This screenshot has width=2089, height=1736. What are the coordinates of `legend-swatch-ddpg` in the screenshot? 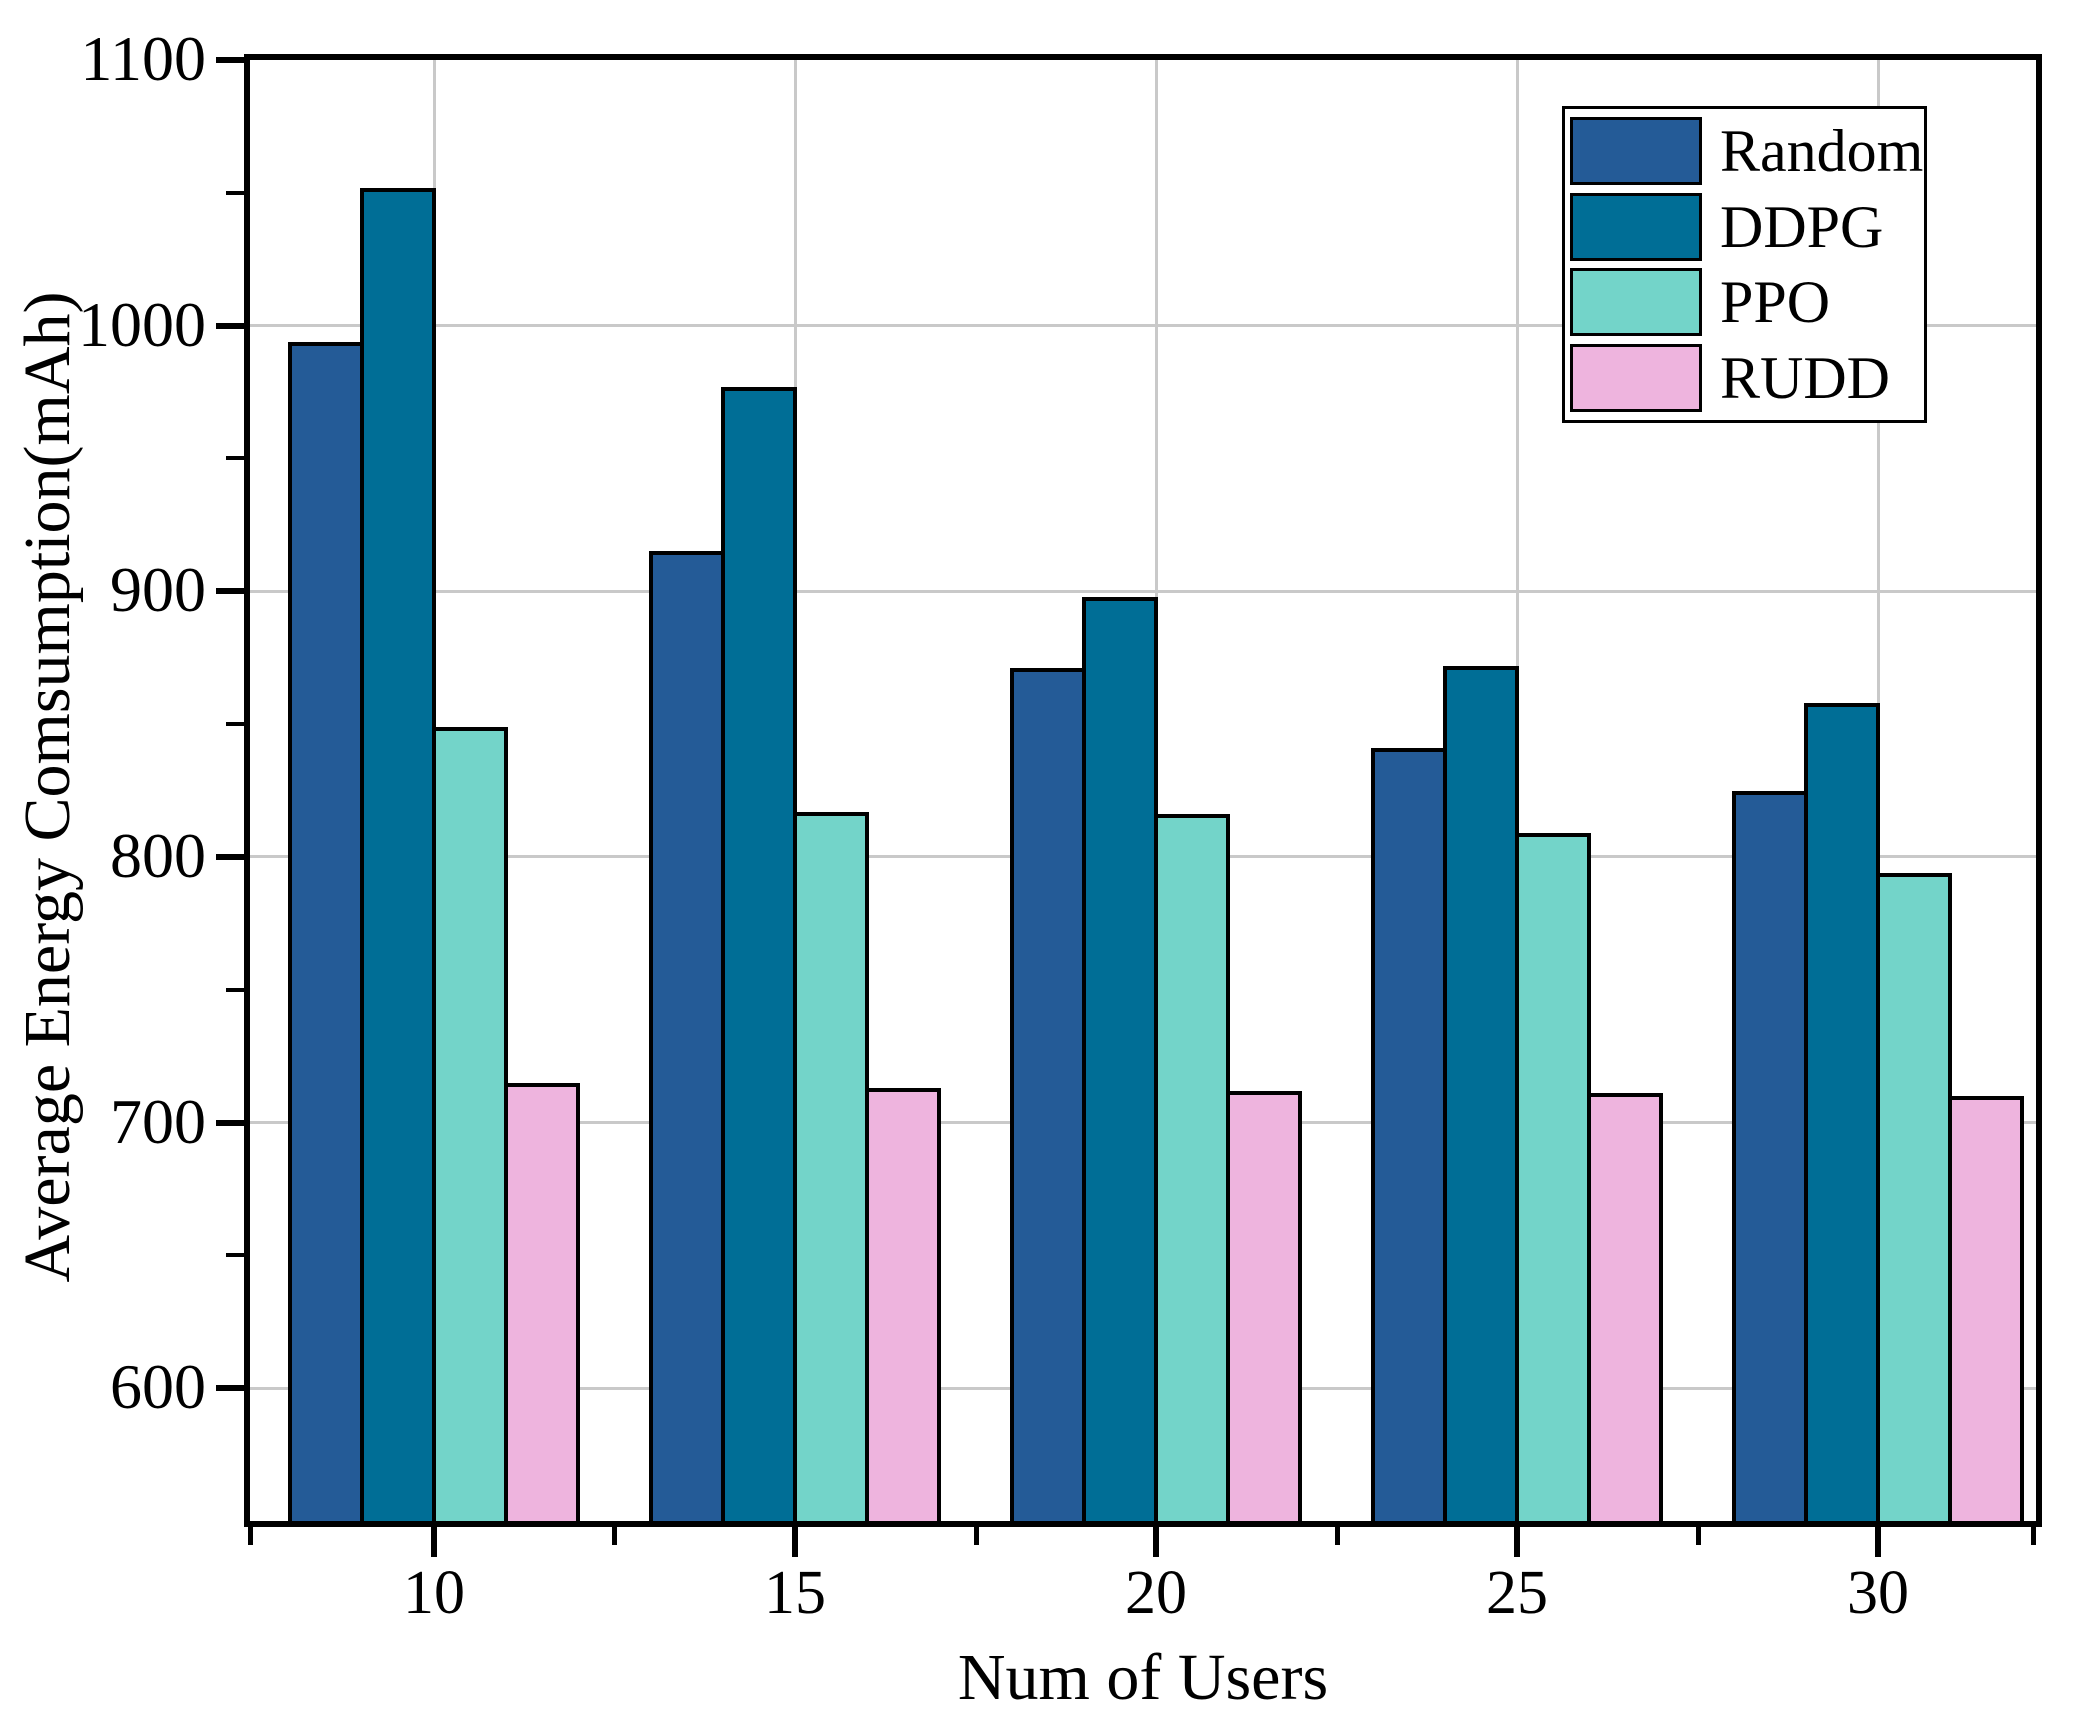 It's located at (1636, 226).